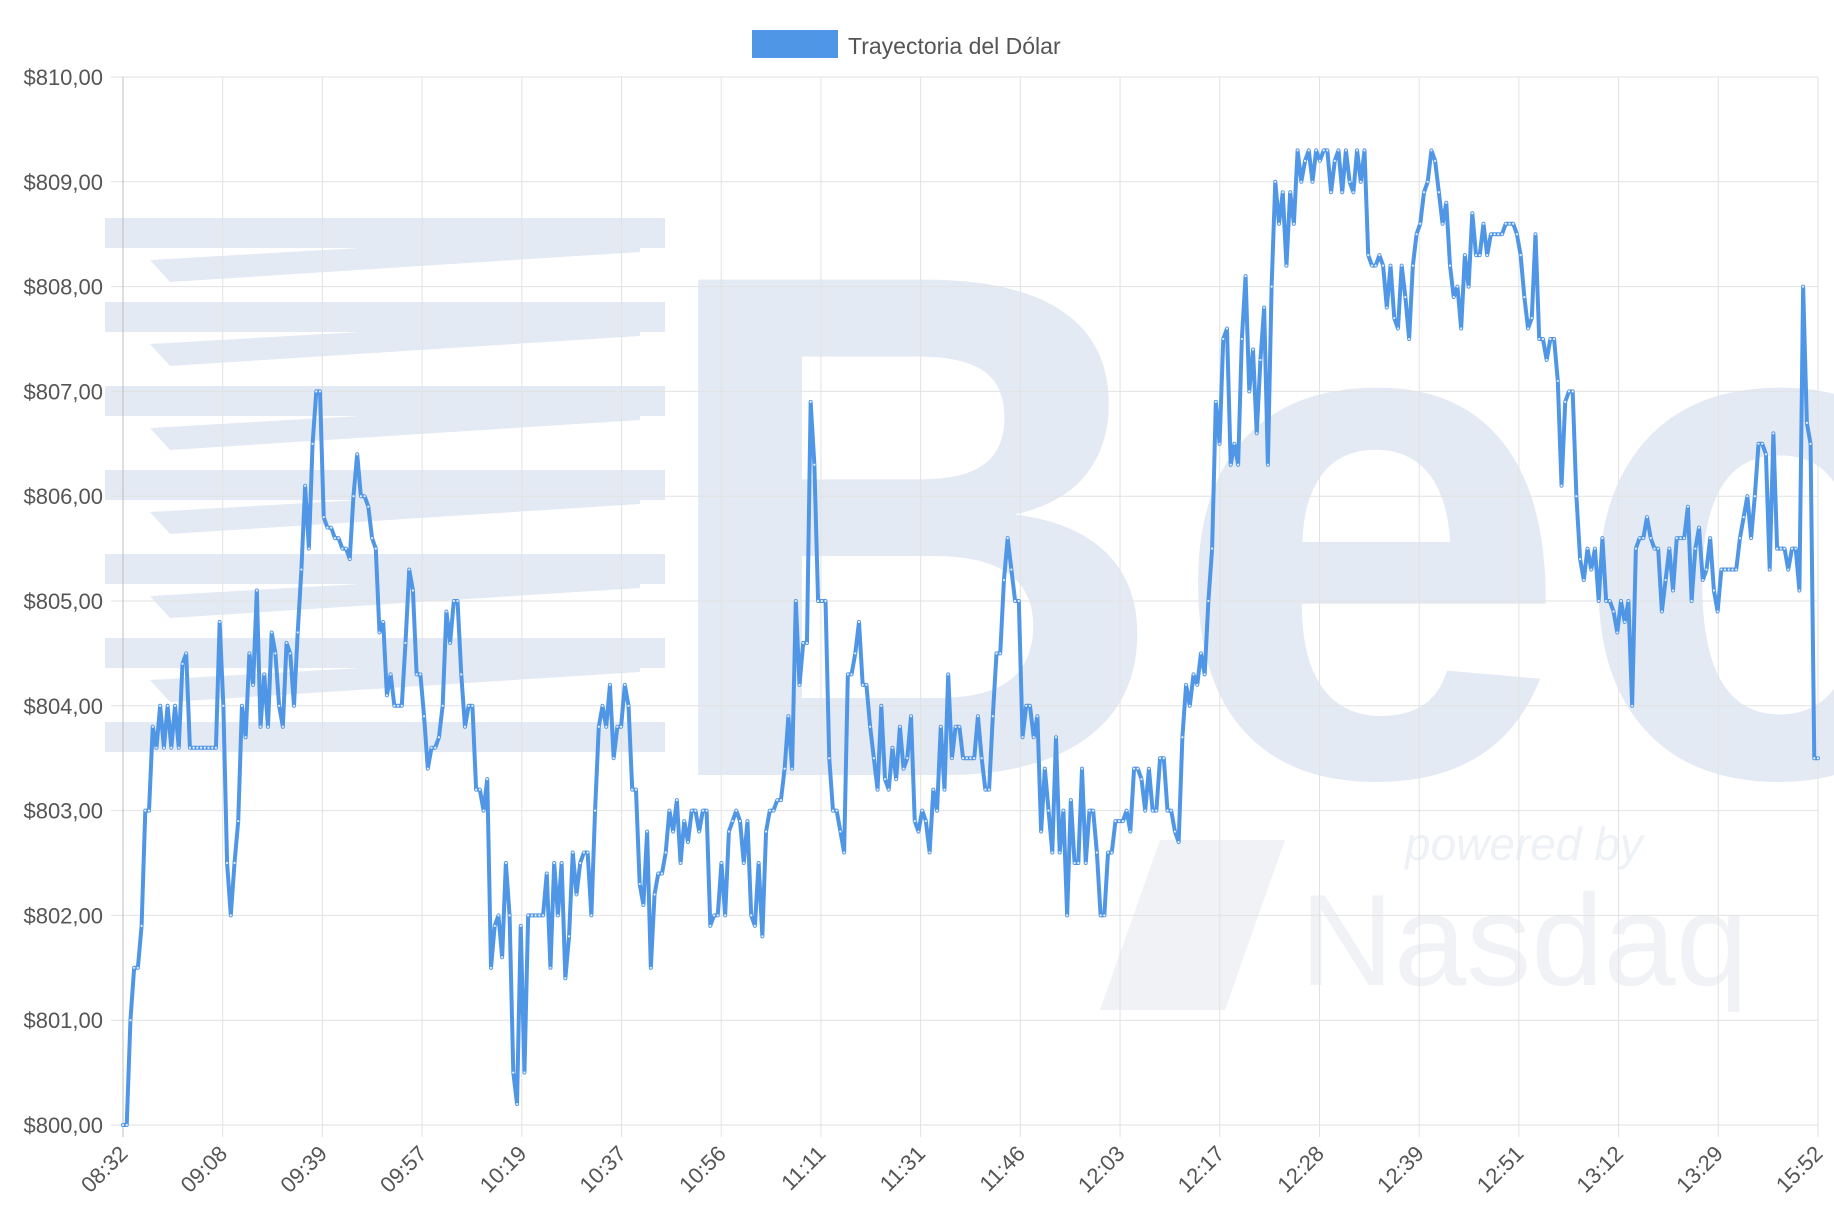  Describe the element at coordinates (906, 44) in the screenshot. I see `legend: Trayectoria del Dólar` at that location.